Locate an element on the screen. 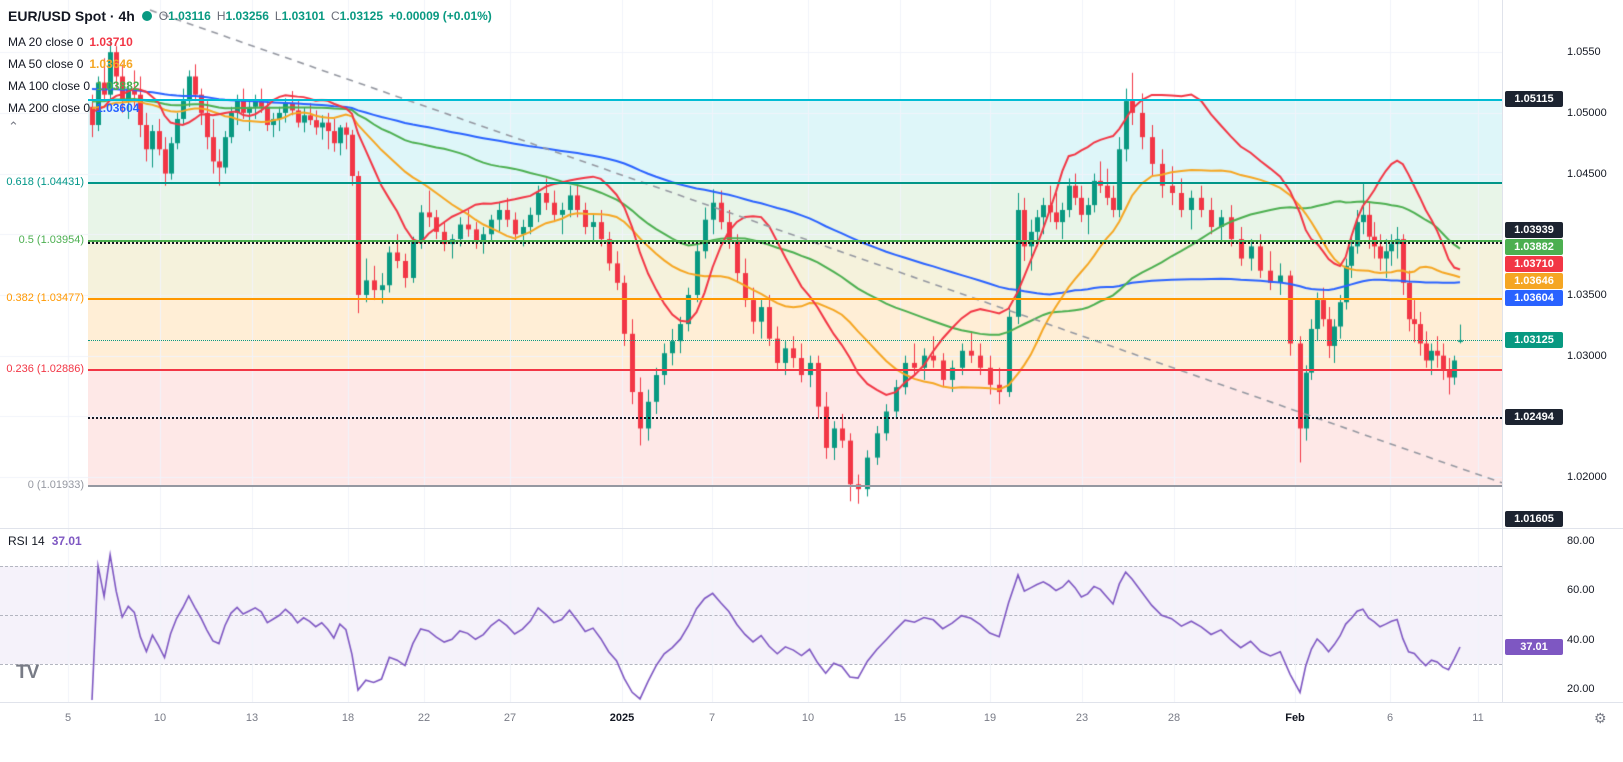  rsi-tick-80.00: 80.00 is located at coordinates (1581, 541).